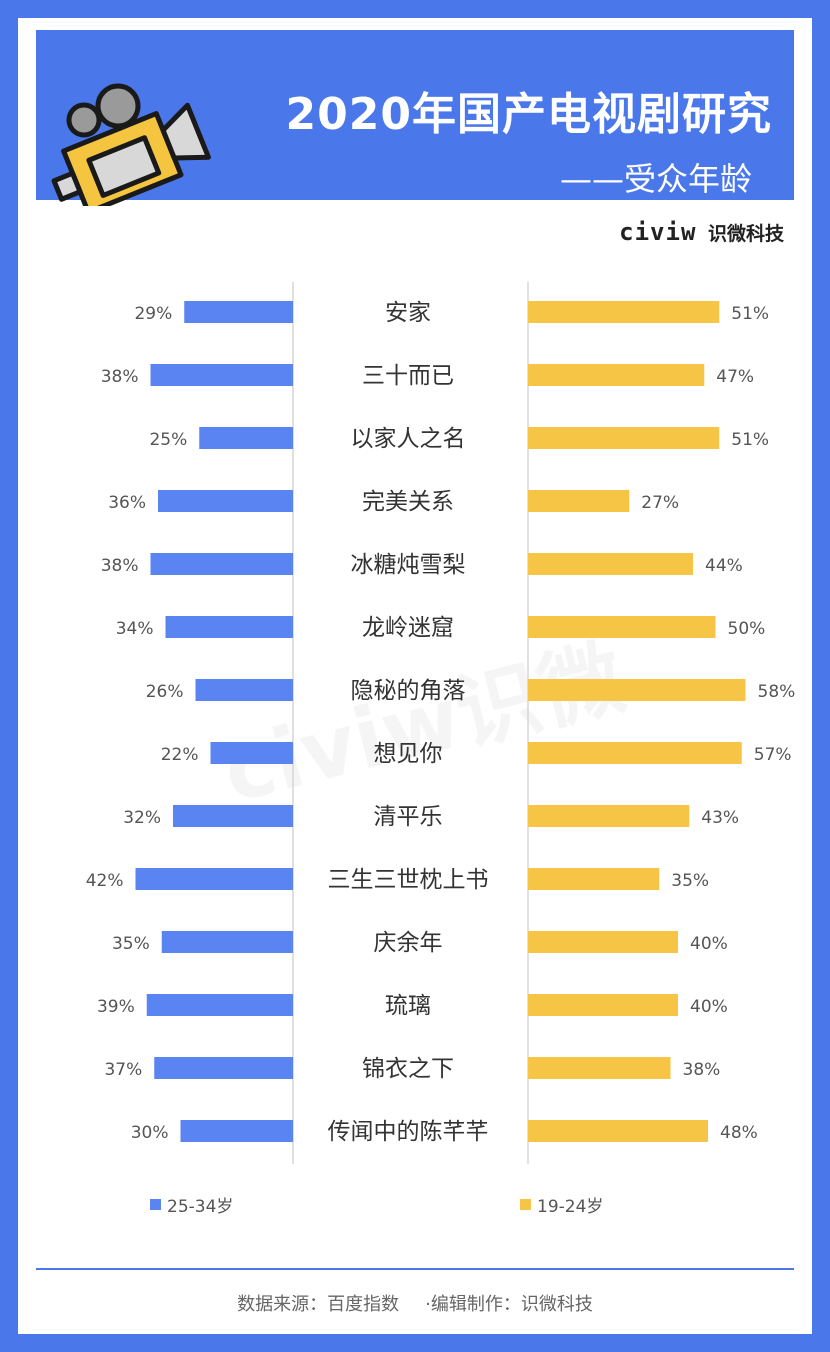 This screenshot has height=1352, width=830. I want to click on category-label: 安家, so click(408, 313).